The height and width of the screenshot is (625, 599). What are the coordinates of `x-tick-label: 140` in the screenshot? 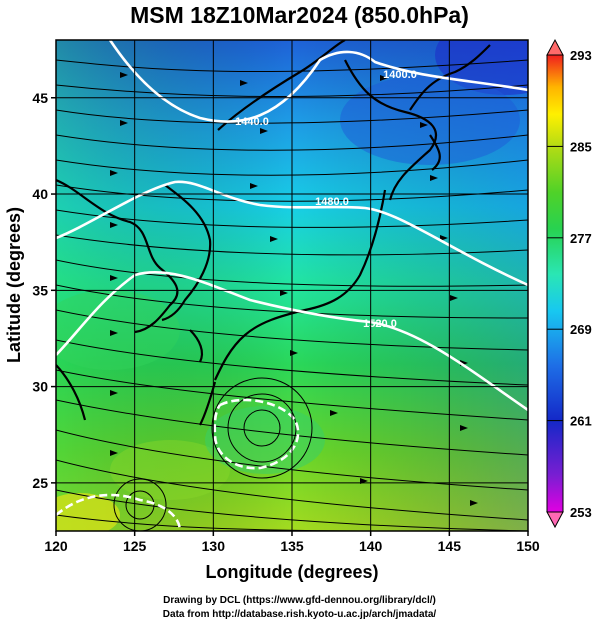 It's located at (371, 546).